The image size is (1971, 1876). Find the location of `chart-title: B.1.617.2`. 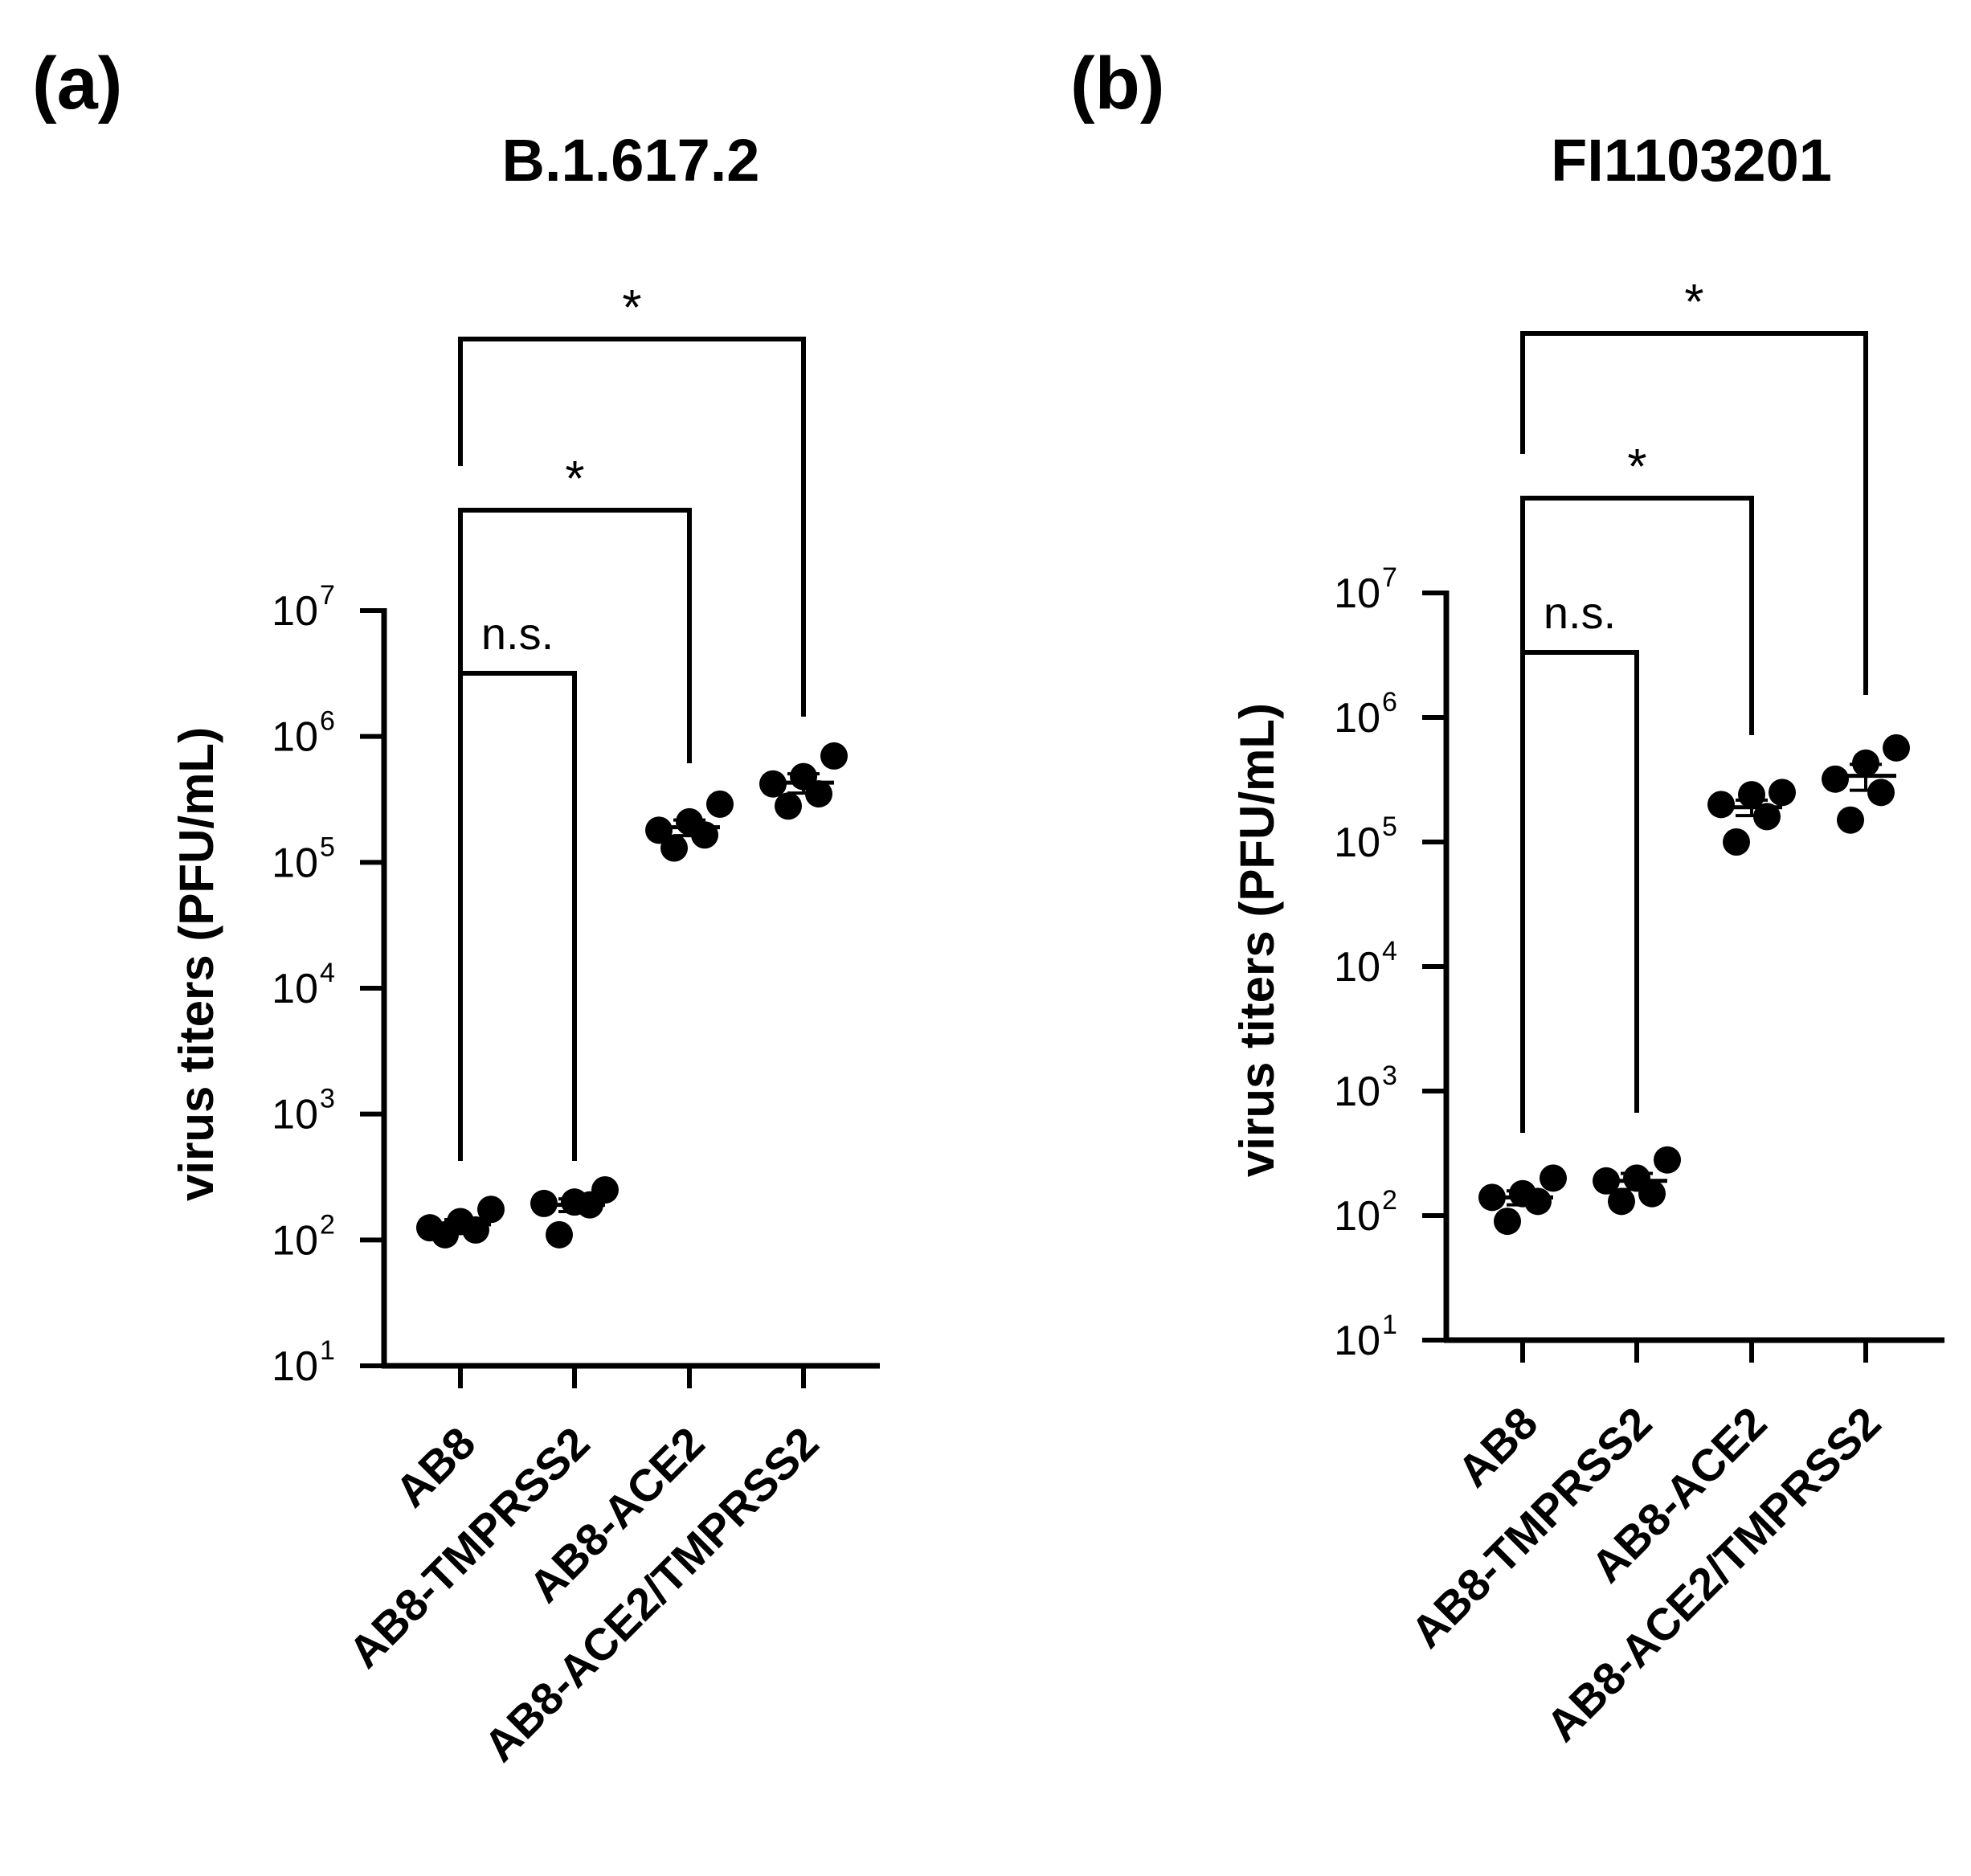

chart-title: B.1.617.2 is located at coordinates (631, 160).